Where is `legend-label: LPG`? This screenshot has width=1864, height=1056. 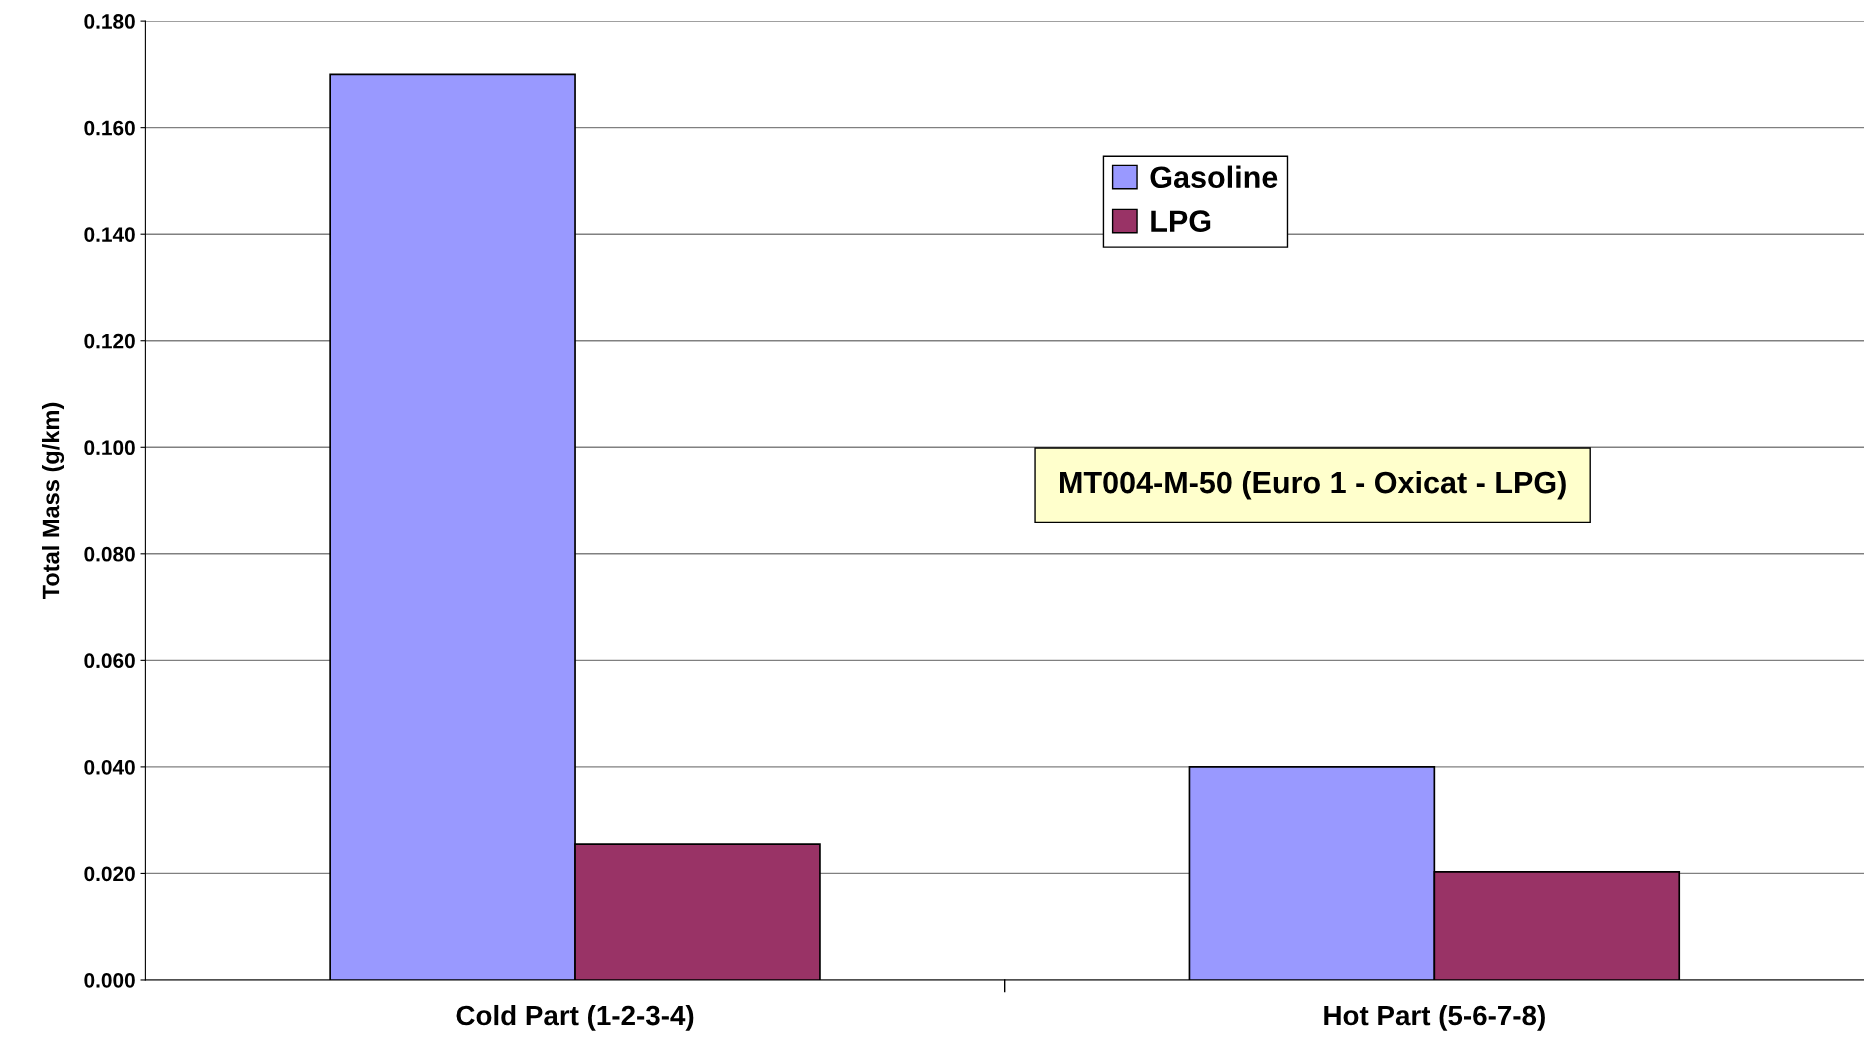
legend-label: LPG is located at coordinates (1181, 221).